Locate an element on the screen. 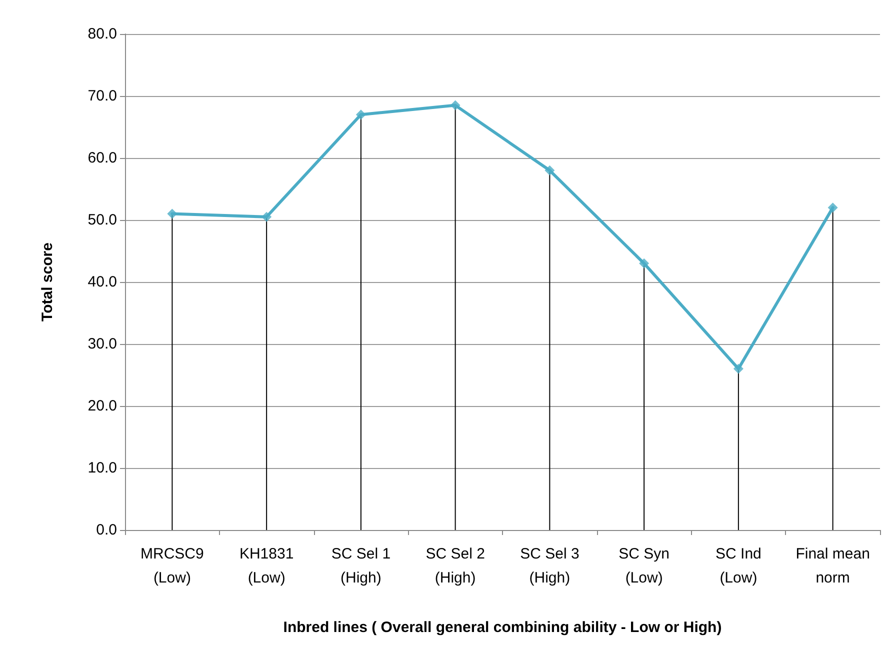 The image size is (892, 655). x-tick-label: SC Syn (Low) is located at coordinates (644, 566).